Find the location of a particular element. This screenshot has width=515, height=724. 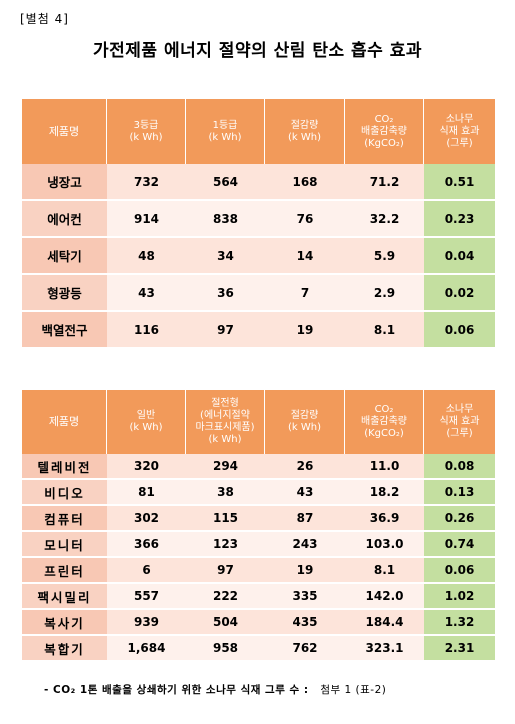

table1-header-line: 식재 효과 is located at coordinates (459, 131).